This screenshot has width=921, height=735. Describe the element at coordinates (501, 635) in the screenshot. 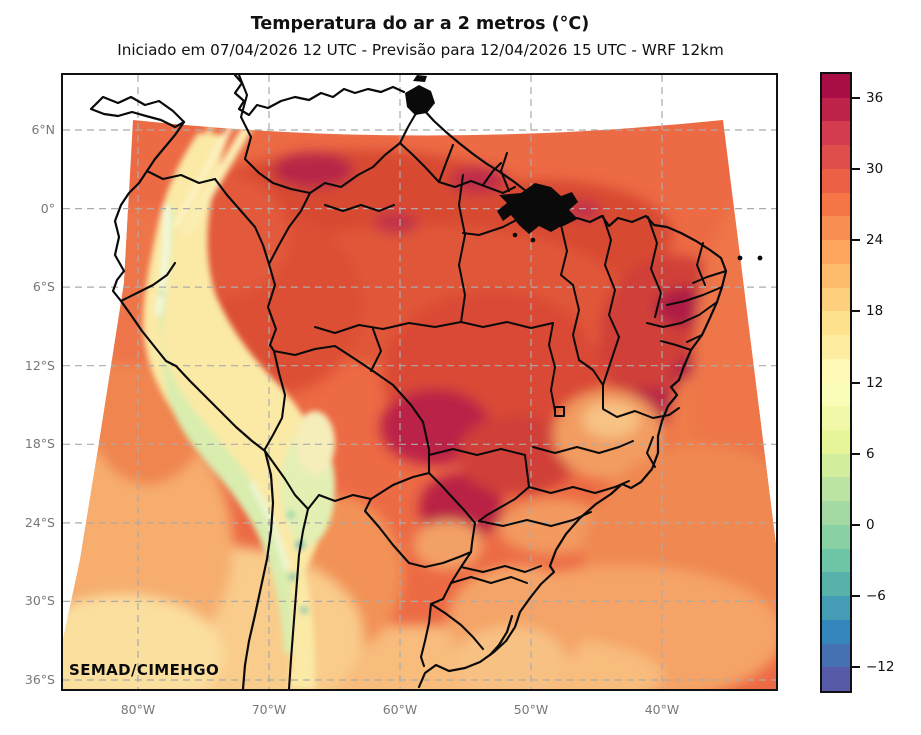

I see `lagoa-dos-patos` at that location.